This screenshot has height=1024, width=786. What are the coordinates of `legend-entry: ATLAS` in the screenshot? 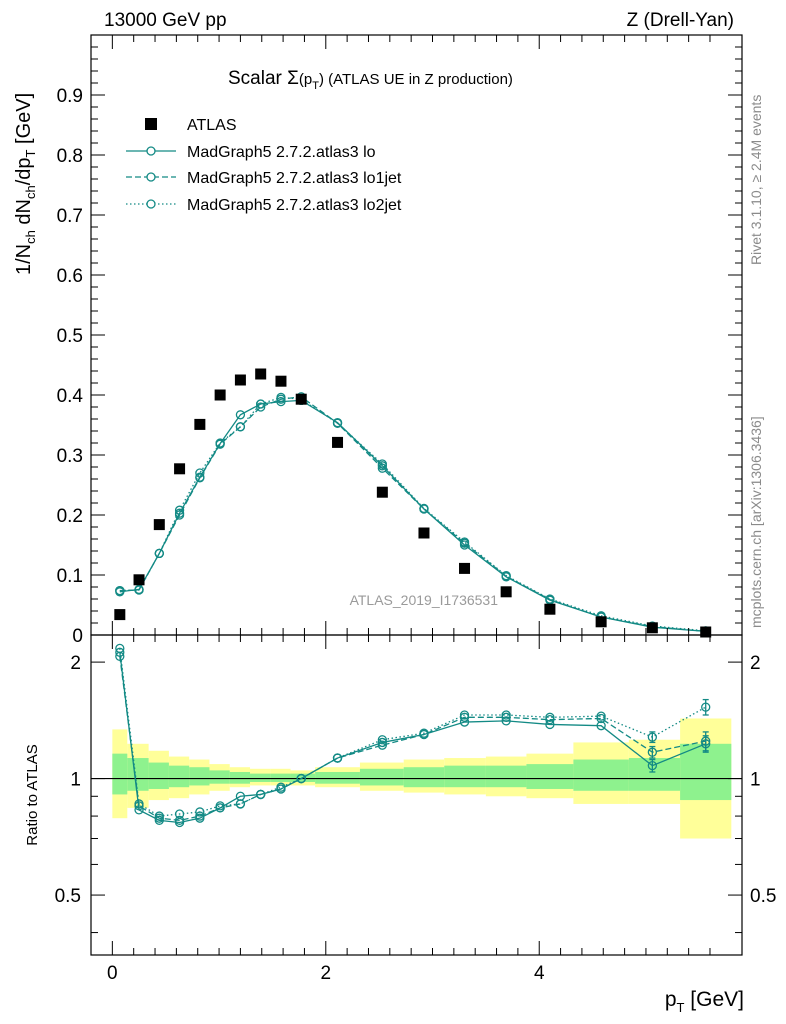 It's located at (212, 125).